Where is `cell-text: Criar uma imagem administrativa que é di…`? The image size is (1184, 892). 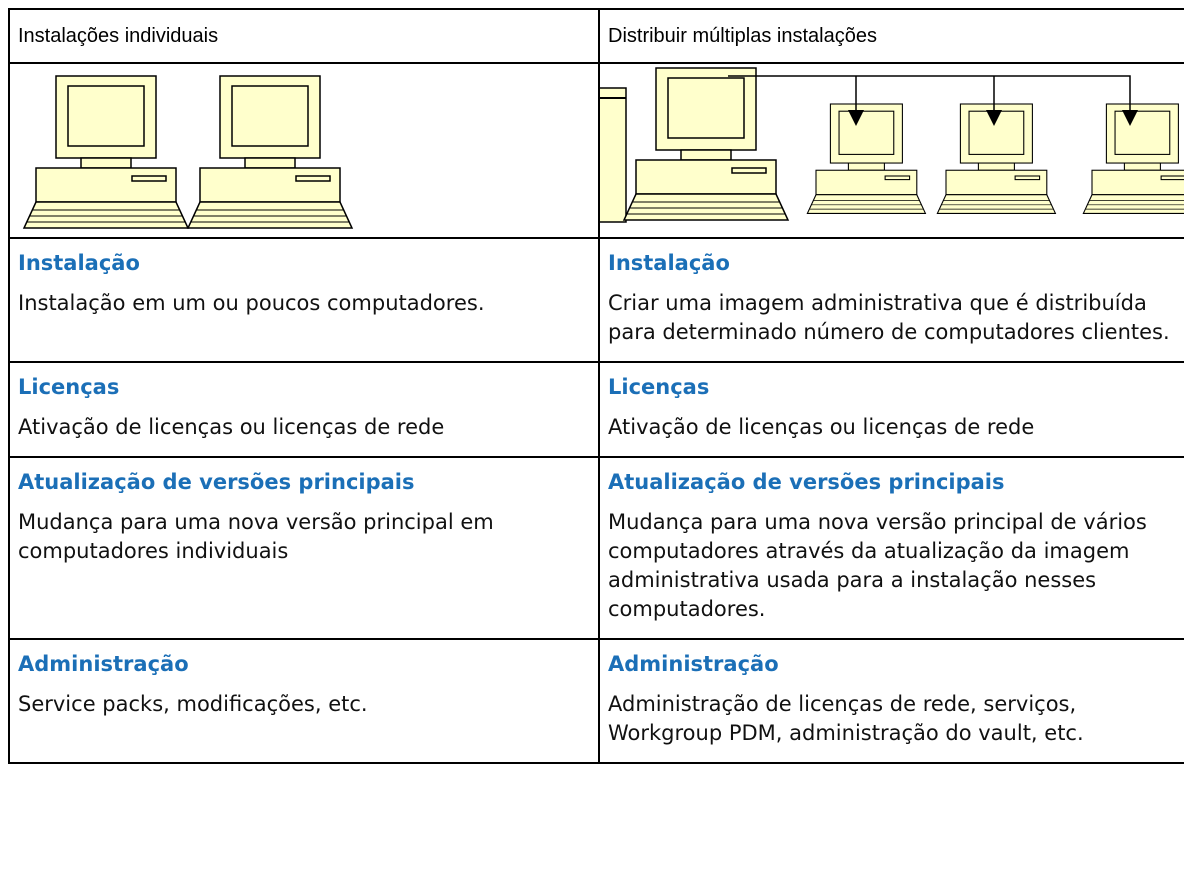 cell-text: Criar uma imagem administrativa que é di… is located at coordinates (889, 317).